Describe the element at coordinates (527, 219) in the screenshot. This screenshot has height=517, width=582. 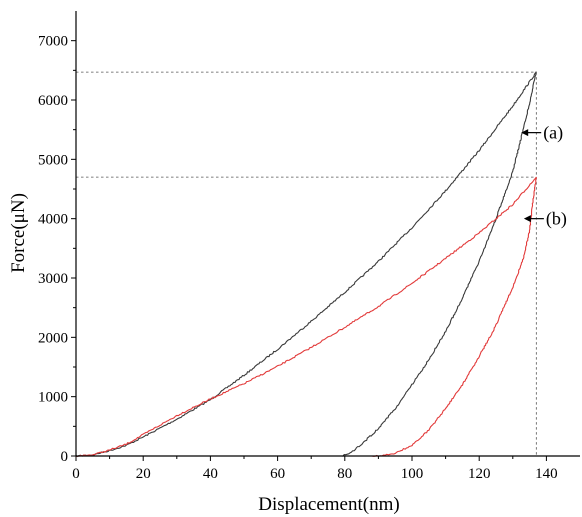
I see `annotation-arrowhead-b` at that location.